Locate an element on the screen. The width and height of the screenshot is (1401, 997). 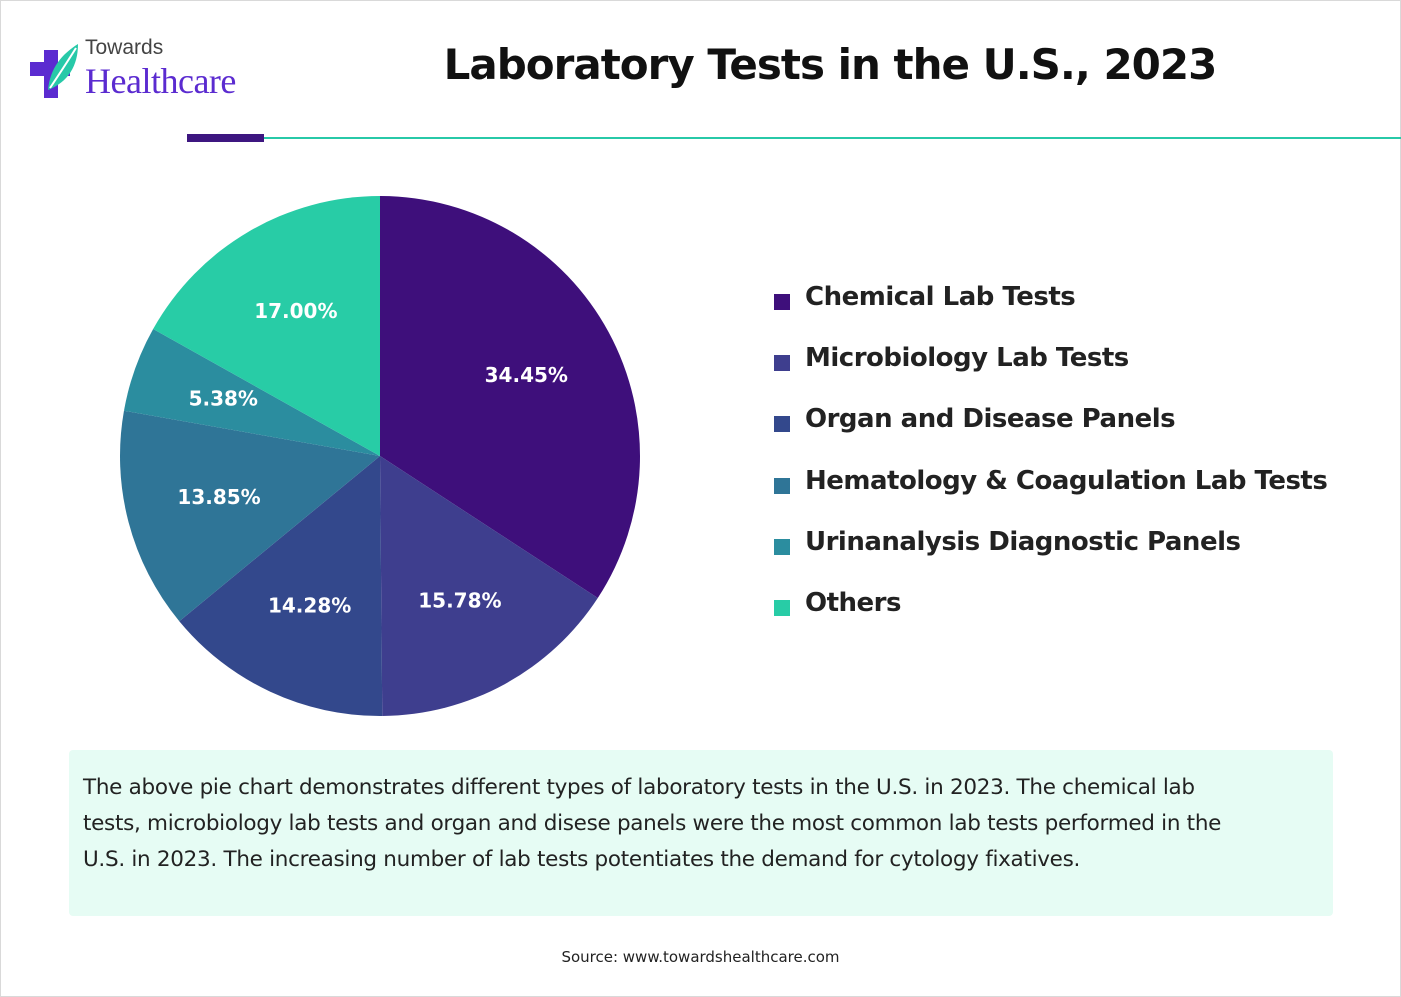
brand-towards: Towards is located at coordinates (124, 47).